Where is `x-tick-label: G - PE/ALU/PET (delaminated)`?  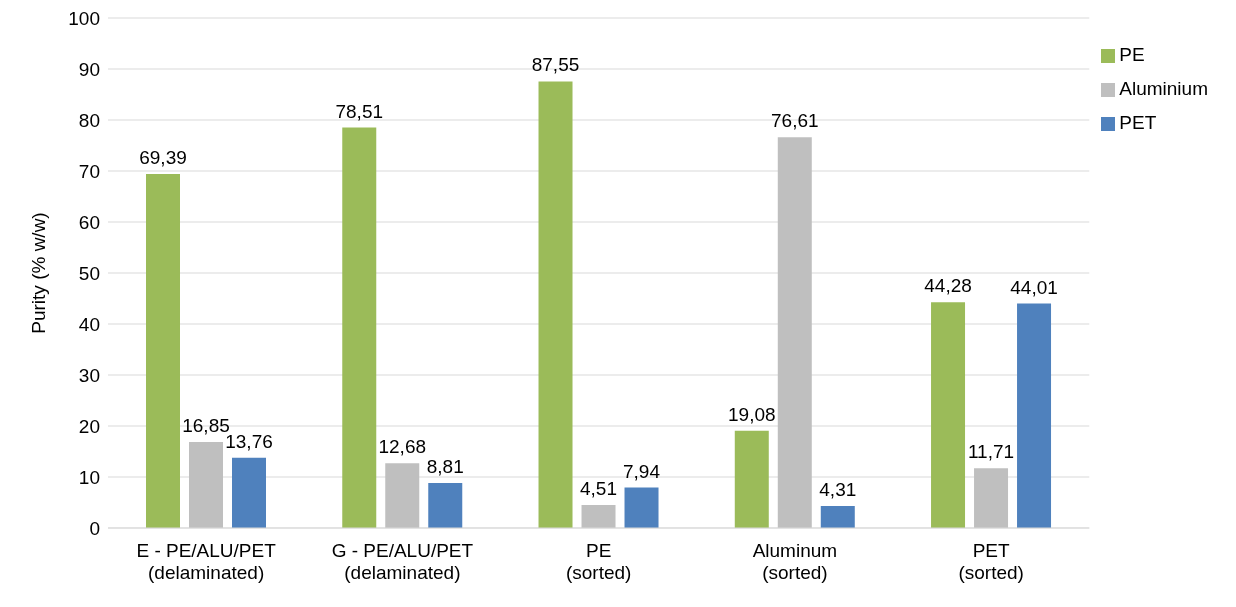 x-tick-label: G - PE/ALU/PET (delaminated) is located at coordinates (402, 561).